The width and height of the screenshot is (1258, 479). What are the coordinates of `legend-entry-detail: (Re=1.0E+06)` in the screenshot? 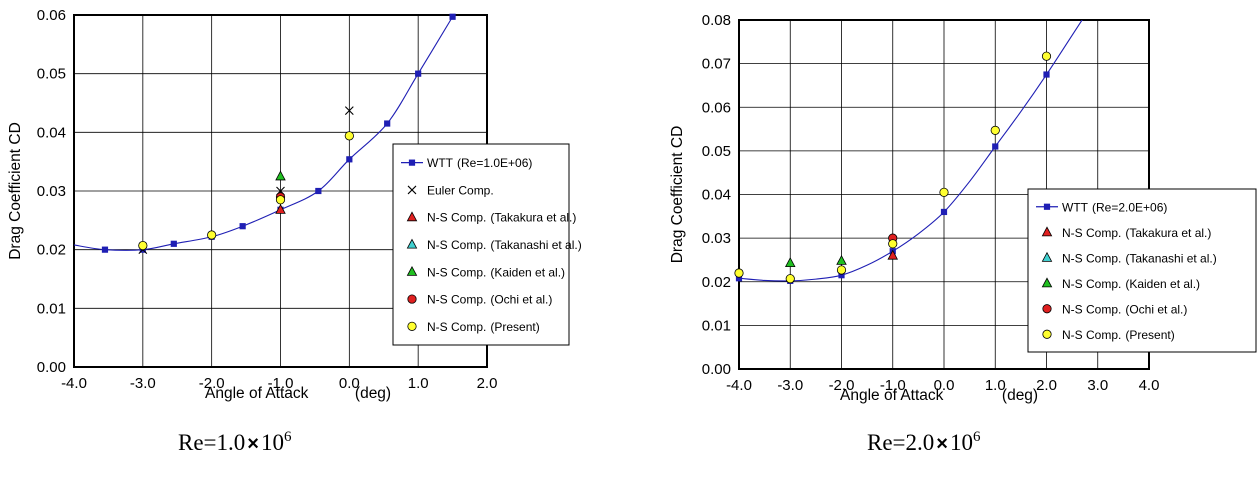 It's located at (494, 163).